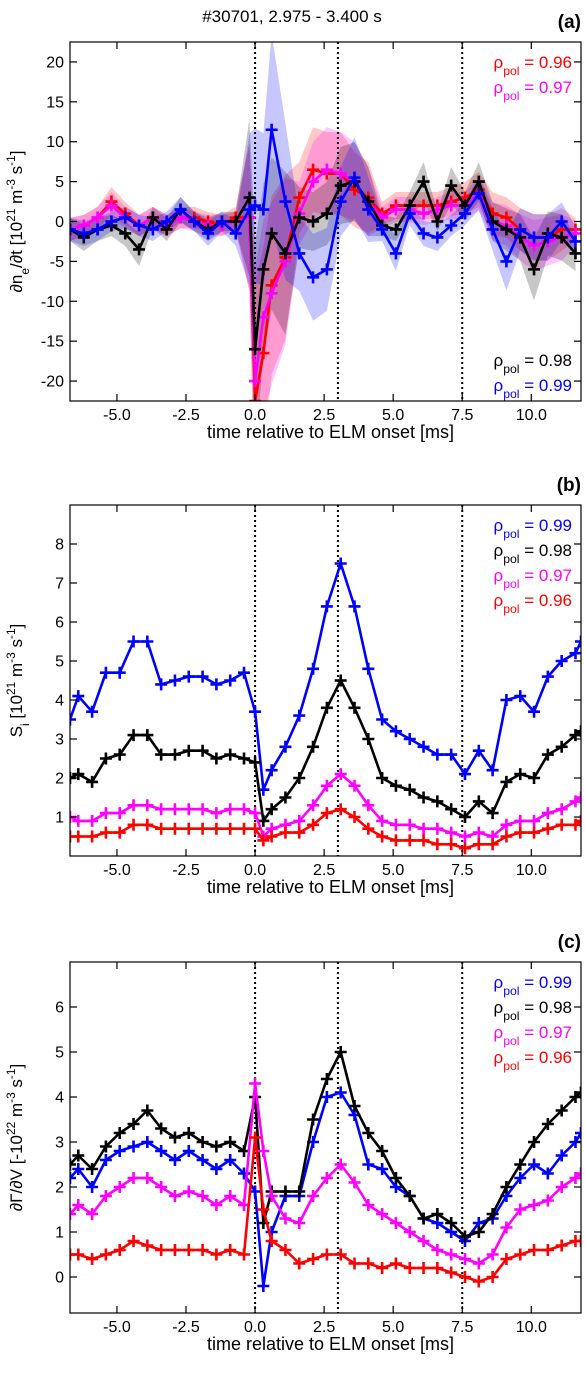 The image size is (585, 1385). What do you see at coordinates (59, 1143) in the screenshot?
I see `y-tick-label: 3` at bounding box center [59, 1143].